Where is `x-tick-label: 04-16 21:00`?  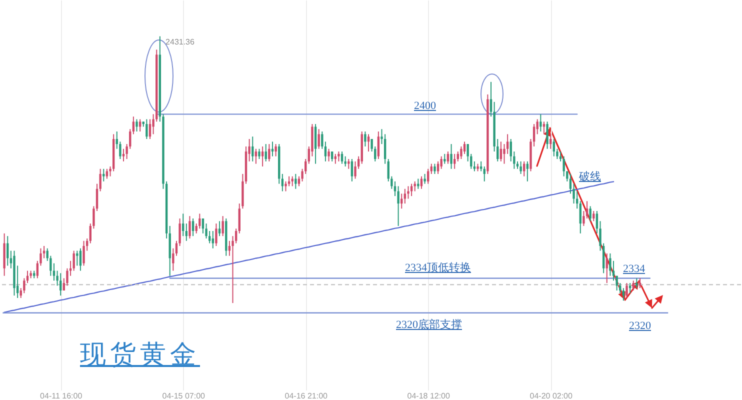 x-tick-label: 04-16 21:00 is located at coordinates (306, 396).